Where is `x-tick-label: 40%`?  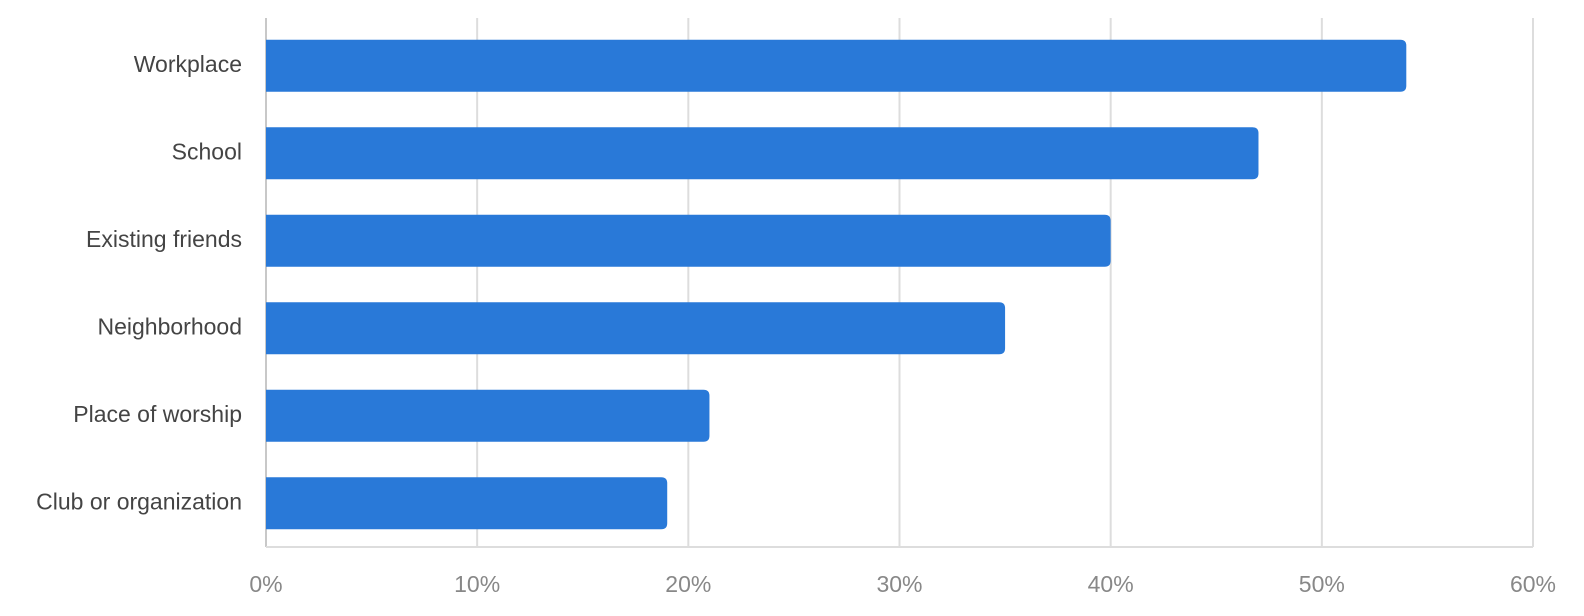
x-tick-label: 40% is located at coordinates (1111, 584).